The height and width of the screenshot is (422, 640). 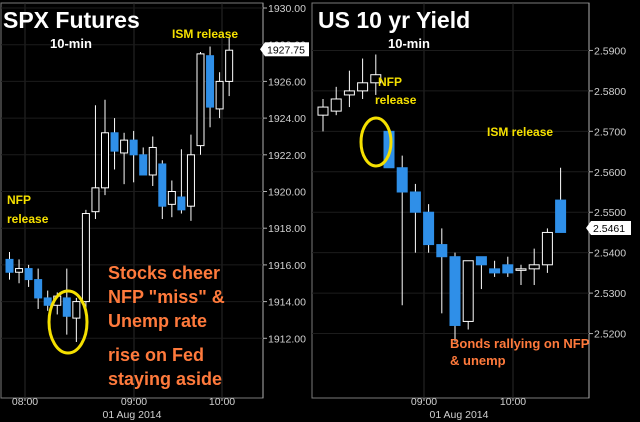 What do you see at coordinates (287, 156) in the screenshot?
I see `y-tick-label: 1922.00` at bounding box center [287, 156].